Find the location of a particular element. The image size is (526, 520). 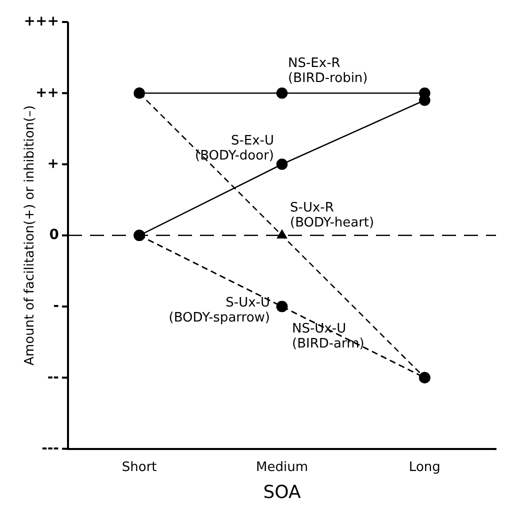

x-tick-label: Long is located at coordinates (424, 467).